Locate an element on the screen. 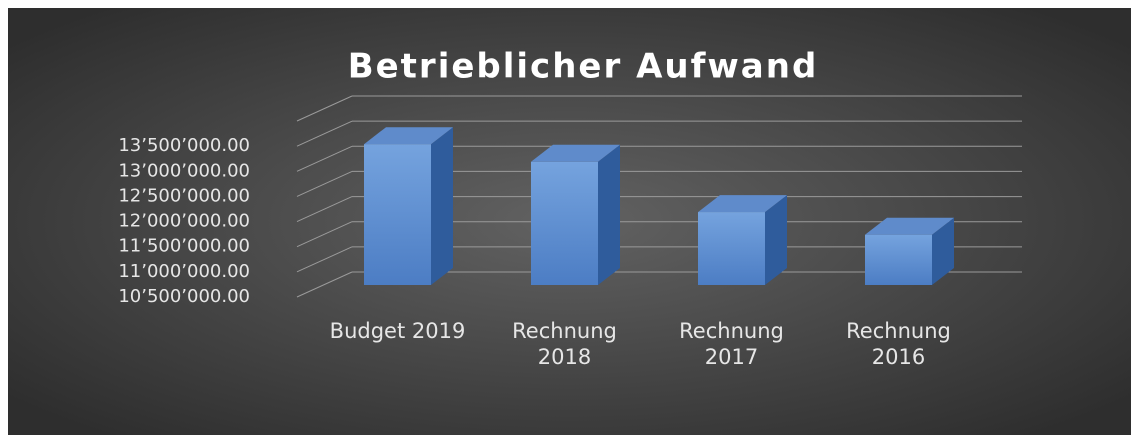 The image size is (1139, 443). chart-title: Betrieblicher Aufwand is located at coordinates (583, 67).